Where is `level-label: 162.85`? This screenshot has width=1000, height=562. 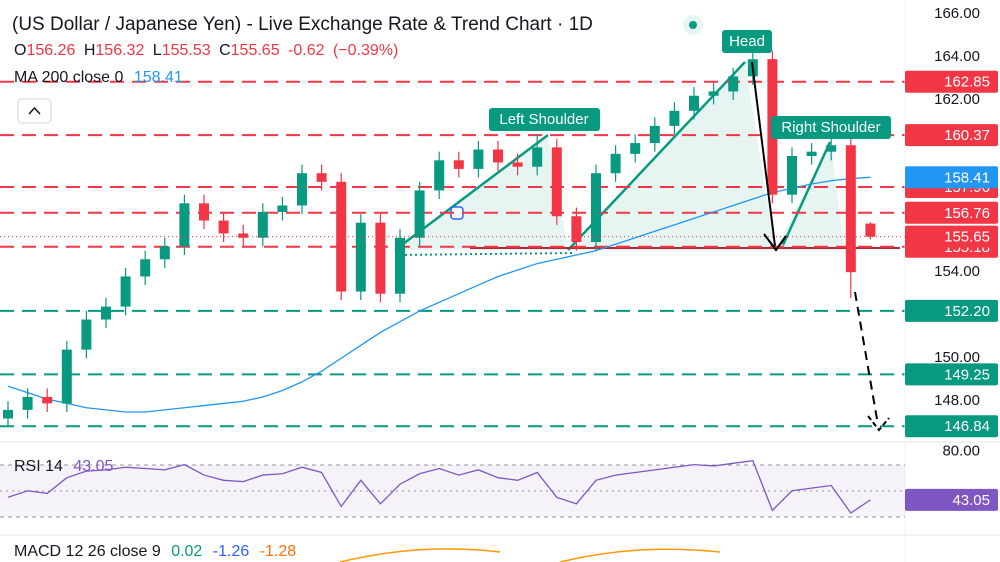
level-label: 162.85 is located at coordinates (967, 82).